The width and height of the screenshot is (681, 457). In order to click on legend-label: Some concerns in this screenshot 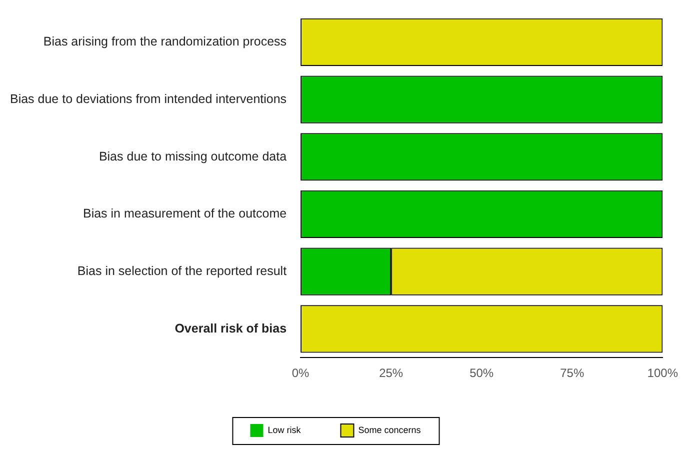, I will do `click(390, 429)`.